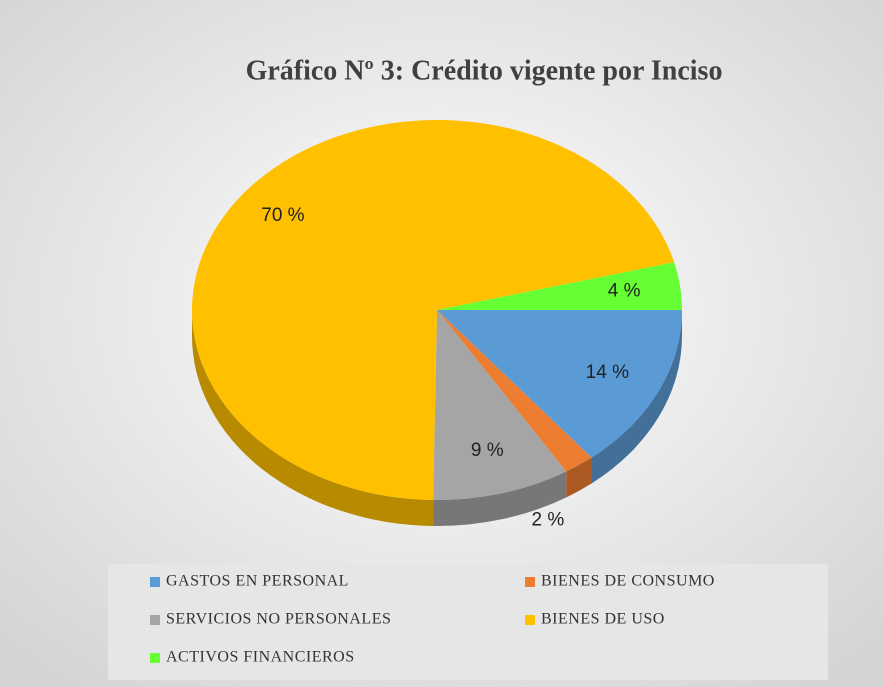  What do you see at coordinates (487, 450) in the screenshot?
I see `data-label: 9 %` at bounding box center [487, 450].